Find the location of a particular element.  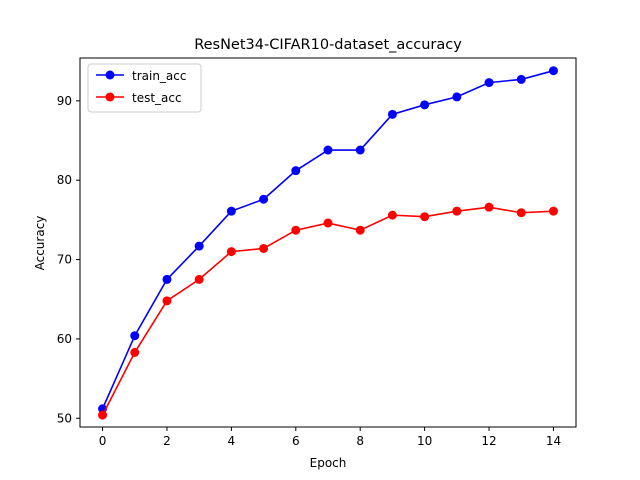

legend: train_acc test_acc is located at coordinates (144, 88).